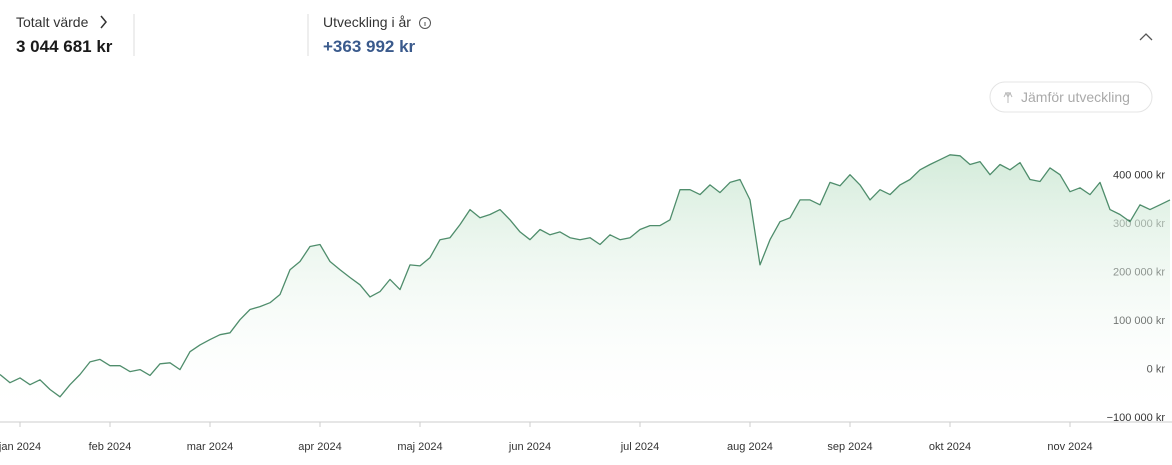 Image resolution: width=1172 pixels, height=465 pixels. What do you see at coordinates (103, 22) in the screenshot?
I see `chevron-right` at bounding box center [103, 22].